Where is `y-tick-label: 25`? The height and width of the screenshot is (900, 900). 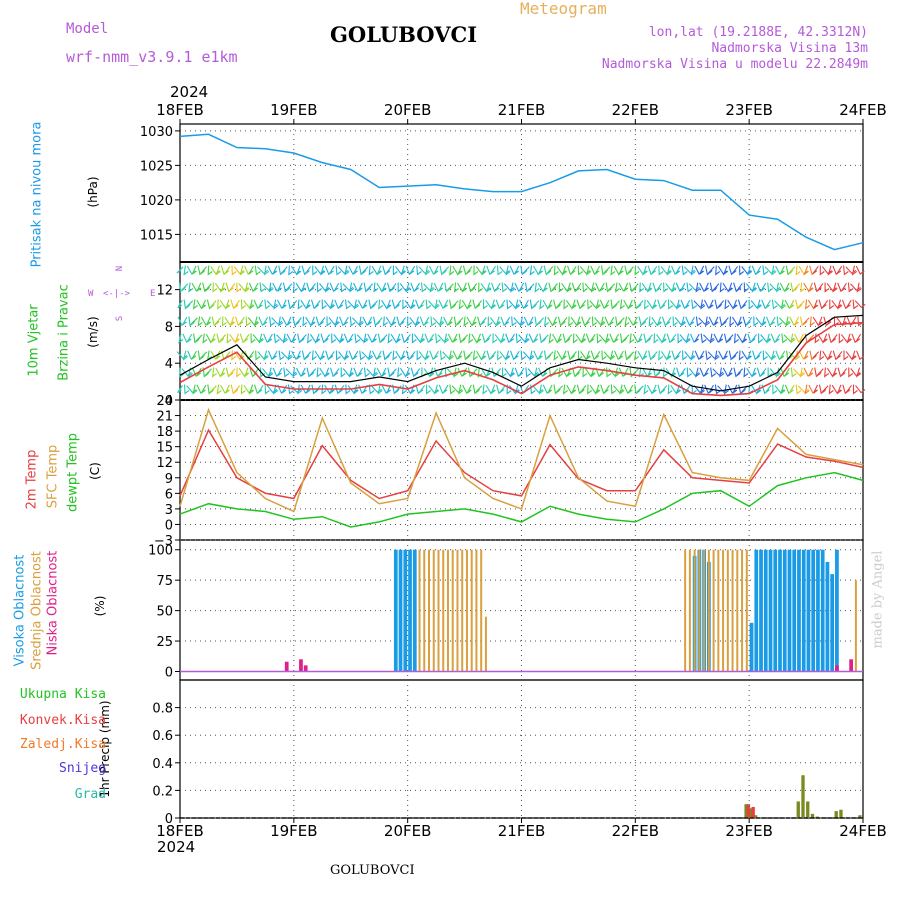 y-tick-label: 25 is located at coordinates (164, 642).